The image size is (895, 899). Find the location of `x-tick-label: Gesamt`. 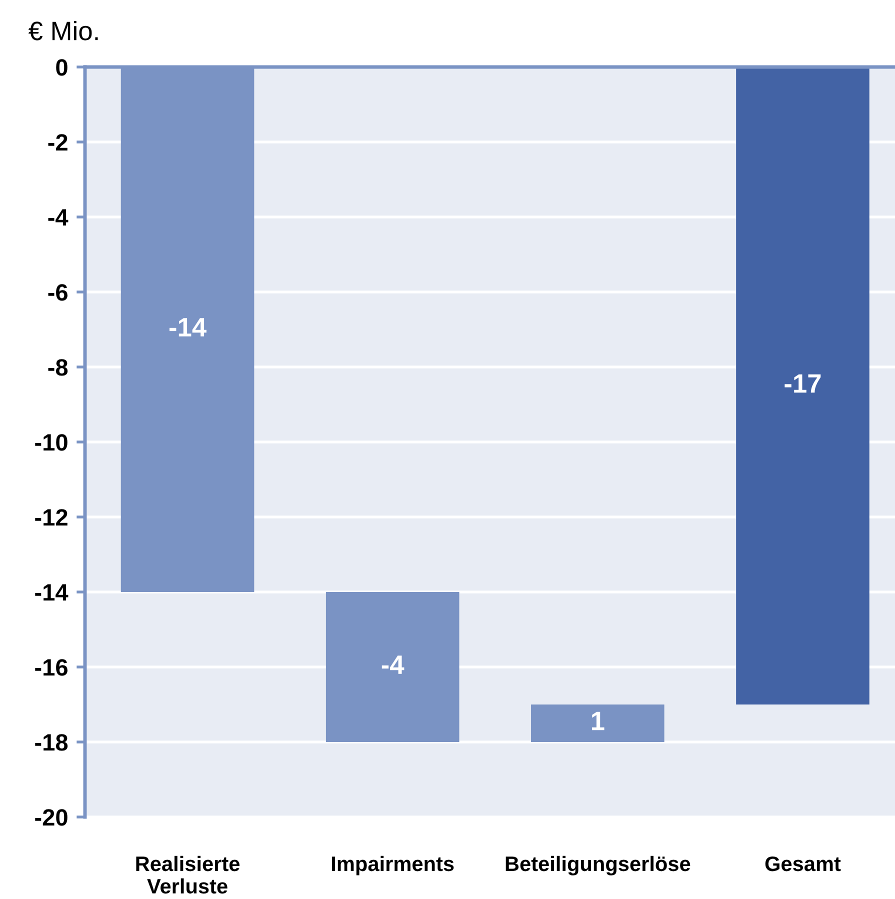

x-tick-label: Gesamt is located at coordinates (803, 864).